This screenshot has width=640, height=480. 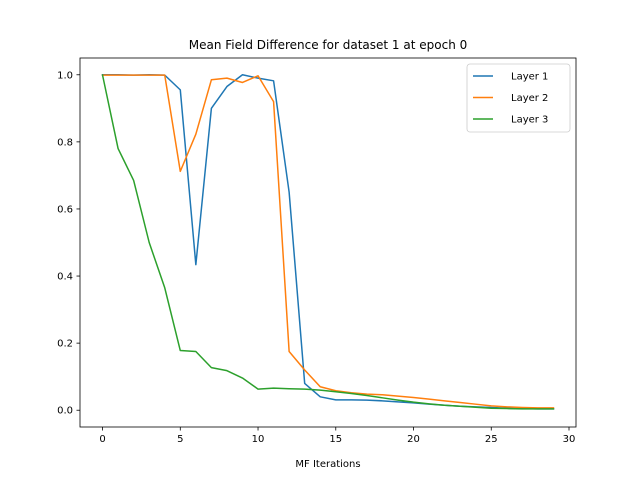 I want to click on x-tick-label: 30, so click(x=569, y=439).